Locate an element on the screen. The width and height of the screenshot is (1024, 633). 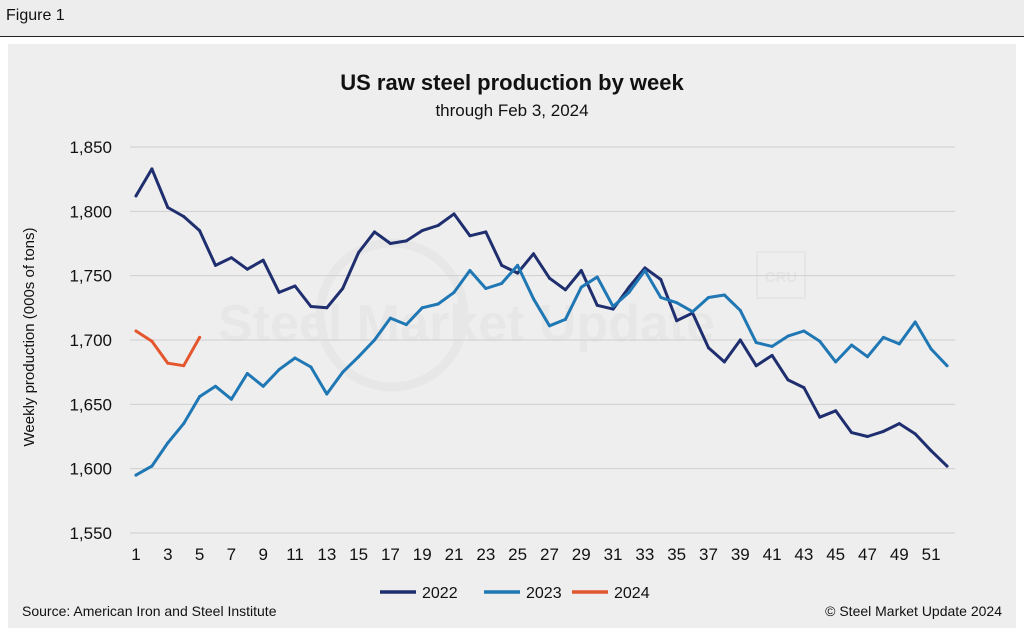
figure-header: Figure 1 is located at coordinates (512, 18).